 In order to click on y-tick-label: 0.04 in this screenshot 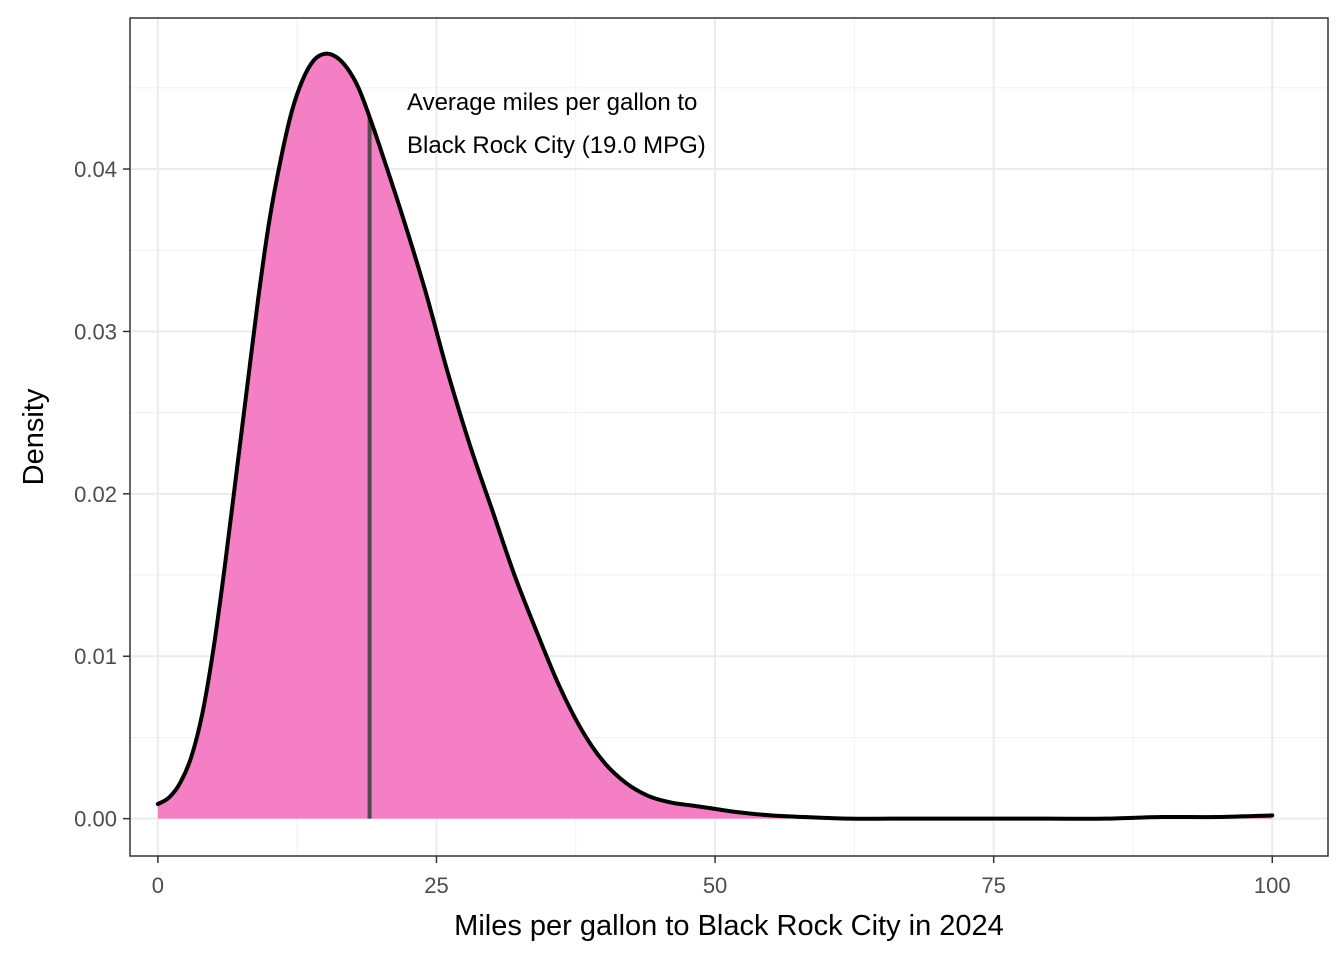, I will do `click(95, 169)`.